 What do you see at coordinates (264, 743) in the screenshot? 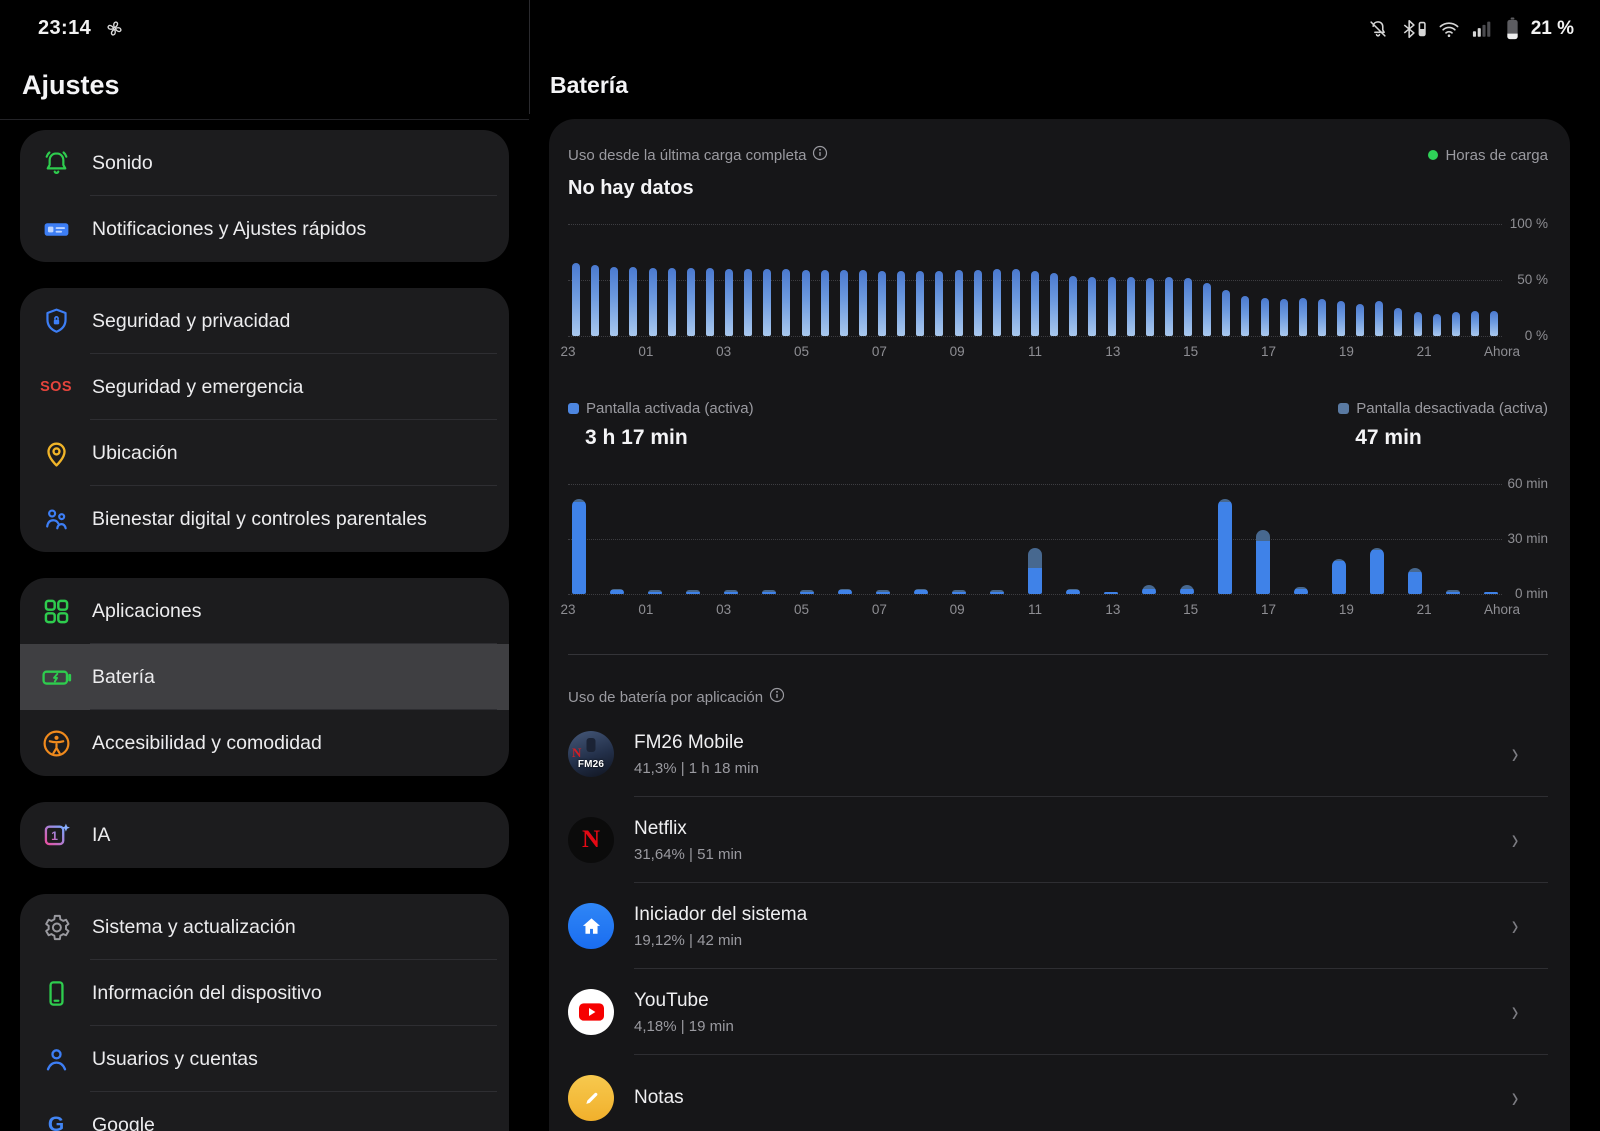
I see `sidebar-item-accesibilidad-y-comodidad: Accesibilidad y comodidad` at bounding box center [264, 743].